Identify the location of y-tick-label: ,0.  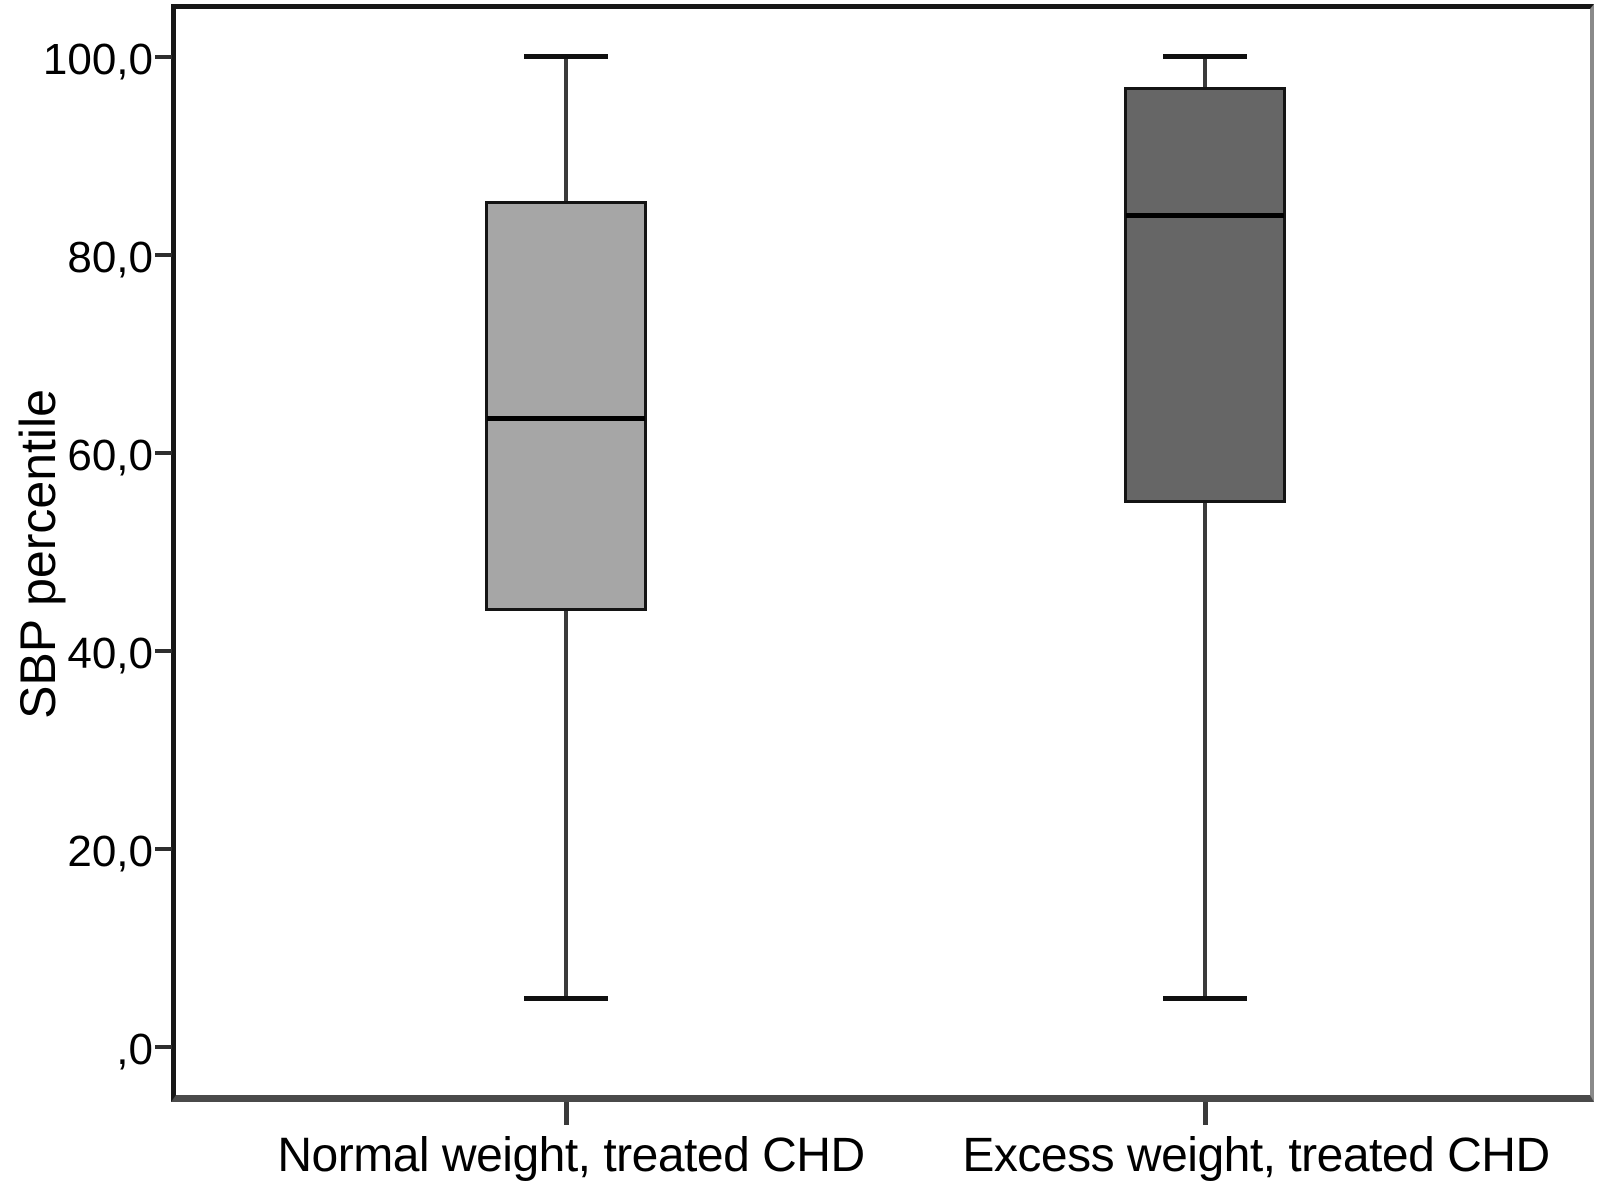
(134, 1049).